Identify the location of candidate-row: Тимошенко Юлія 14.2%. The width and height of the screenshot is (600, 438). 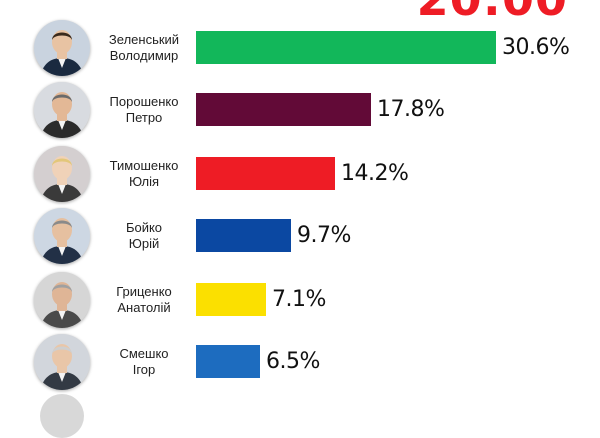
(300, 176).